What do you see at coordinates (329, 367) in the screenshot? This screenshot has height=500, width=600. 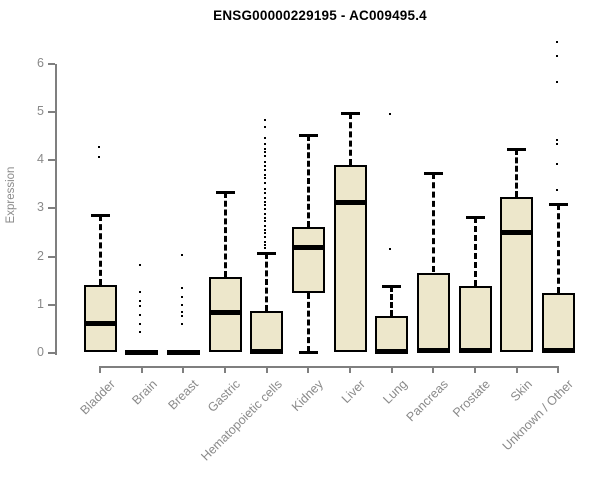 I see `x-axis-line` at bounding box center [329, 367].